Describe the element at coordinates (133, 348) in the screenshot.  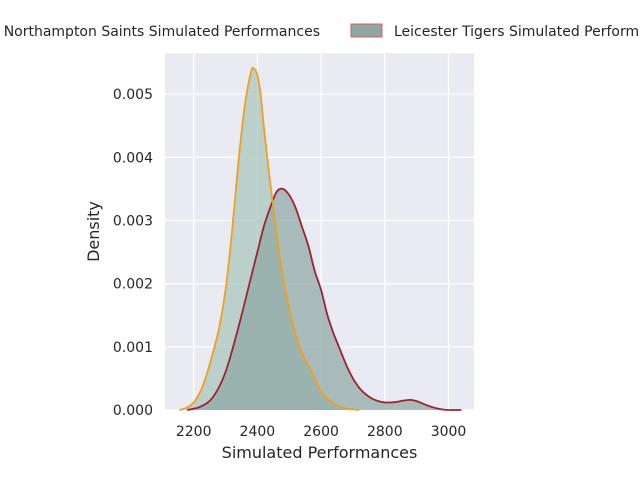
I see `y-tick-label: 0.001` at that location.